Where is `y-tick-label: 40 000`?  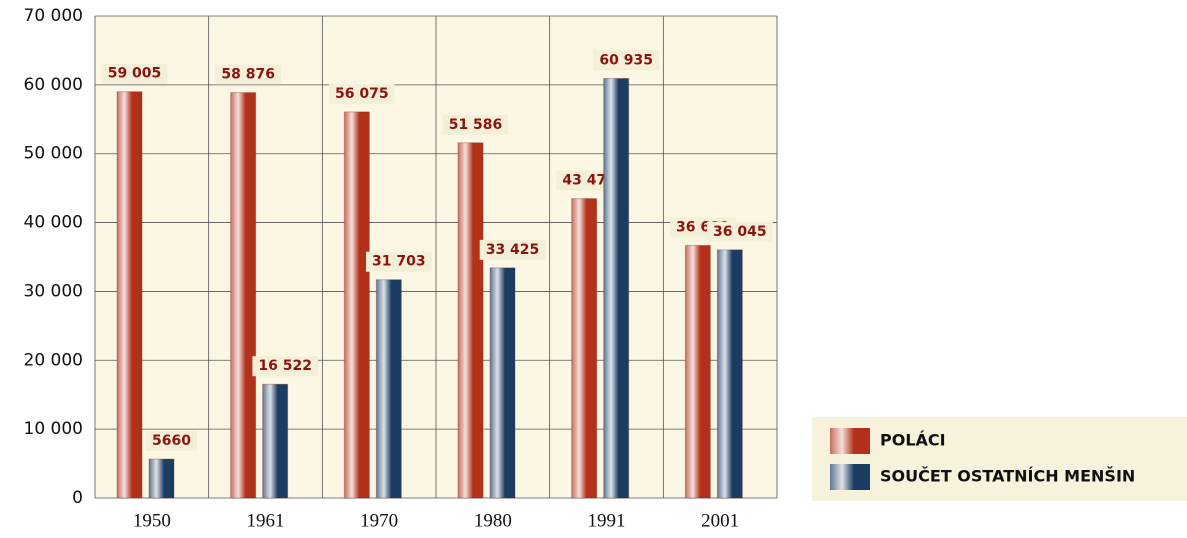 y-tick-label: 40 000 is located at coordinates (53, 223).